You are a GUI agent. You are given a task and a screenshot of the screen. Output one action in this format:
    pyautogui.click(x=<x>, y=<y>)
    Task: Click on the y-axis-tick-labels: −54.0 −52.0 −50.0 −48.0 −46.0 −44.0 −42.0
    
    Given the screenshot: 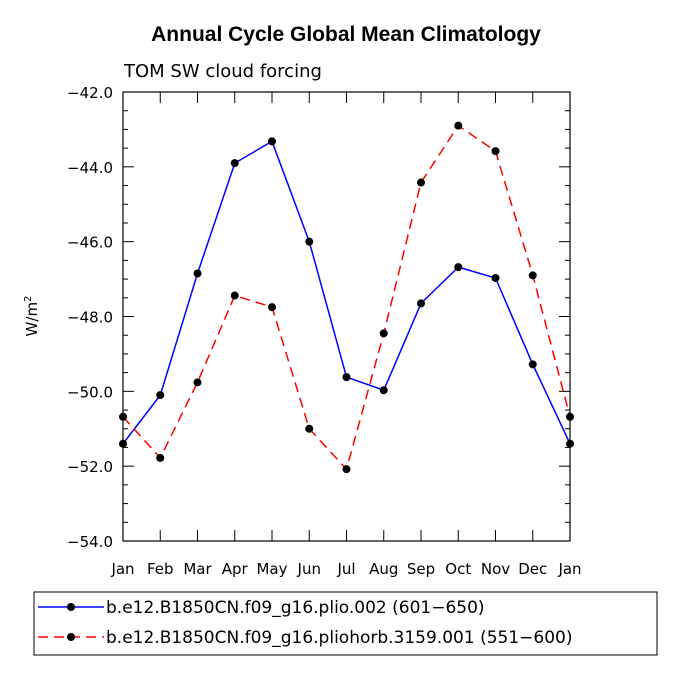 What is the action you would take?
    pyautogui.click(x=90, y=317)
    